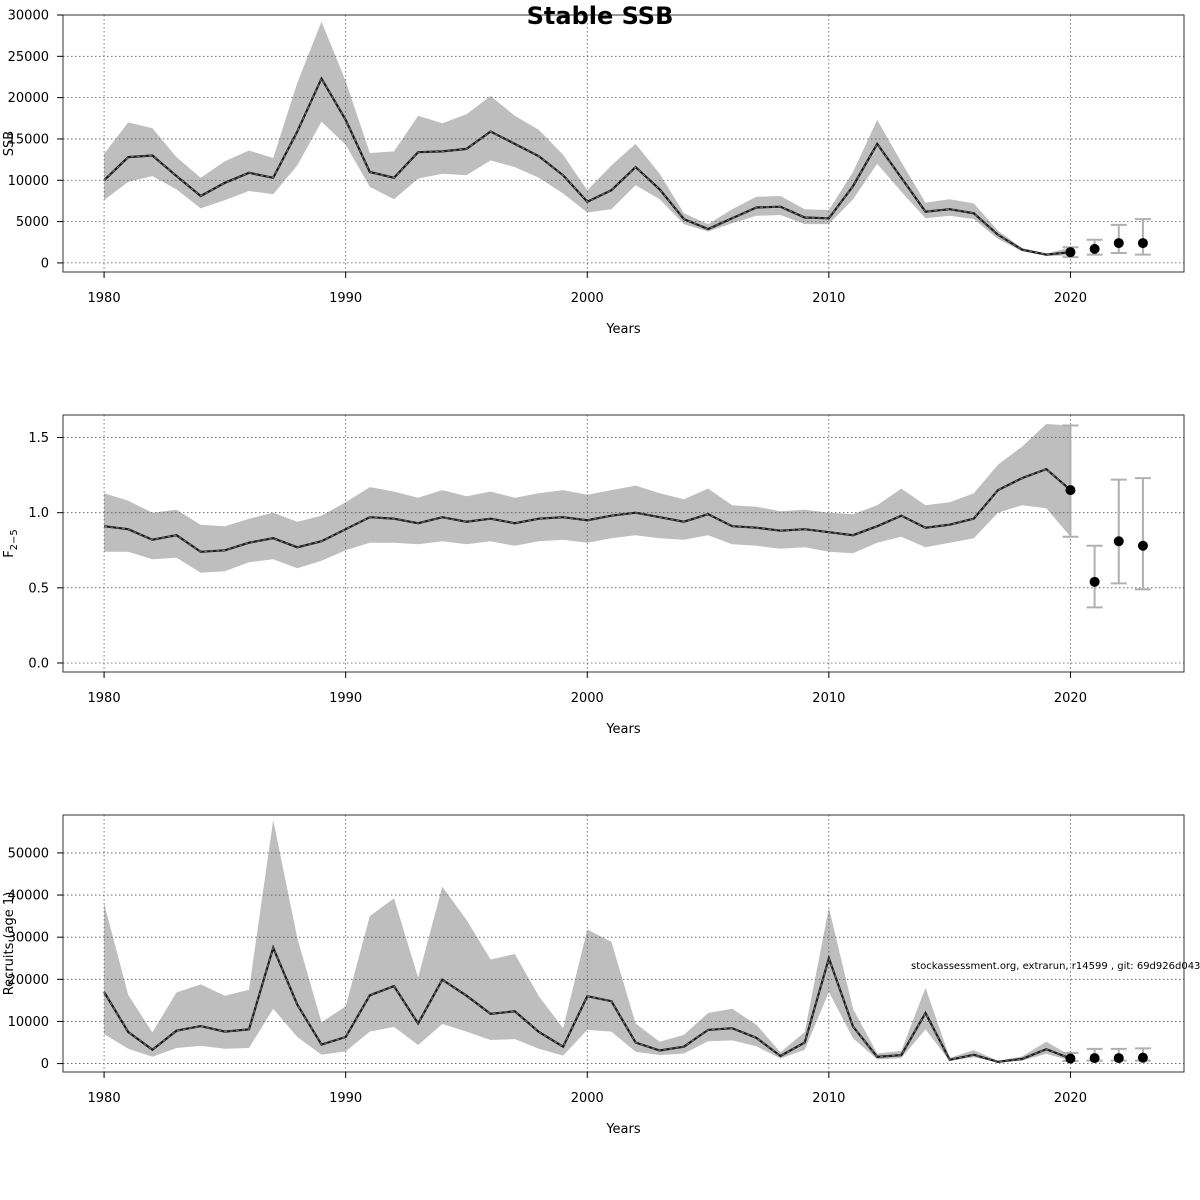 This screenshot has height=1200, width=1200. I want to click on y-tick-label: 25000, so click(28, 57).